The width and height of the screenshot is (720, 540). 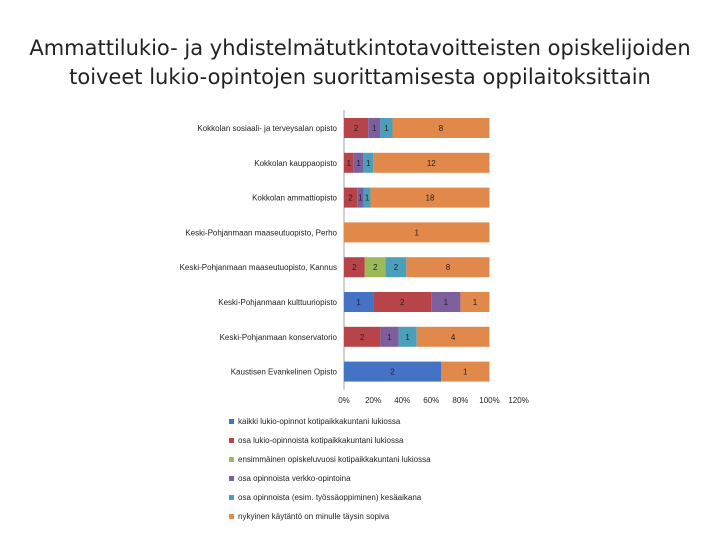 What do you see at coordinates (277, 302) in the screenshot?
I see `category-label: Keski-Pohjanmaan kulttuuriopisto` at bounding box center [277, 302].